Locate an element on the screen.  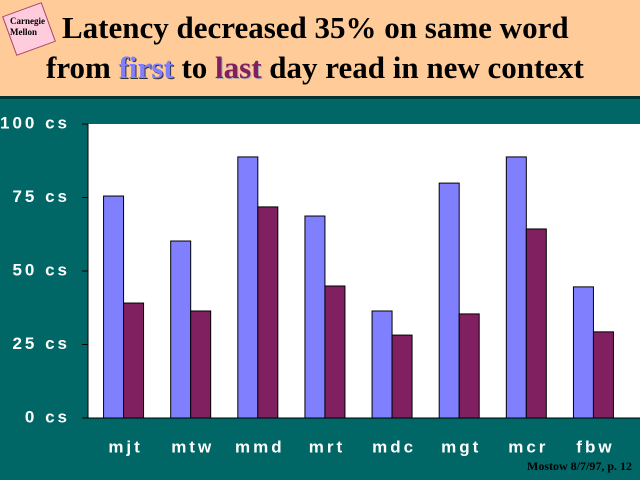
y-tick-label: 100 cs is located at coordinates (35, 122).